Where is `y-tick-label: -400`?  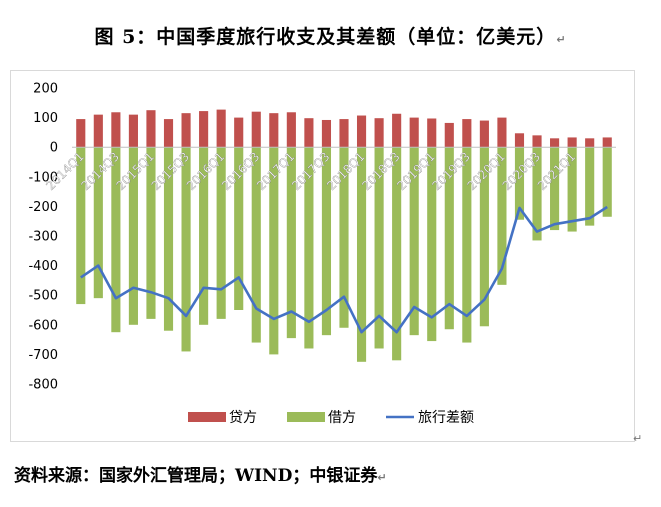 y-tick-label: -400 is located at coordinates (43, 266).